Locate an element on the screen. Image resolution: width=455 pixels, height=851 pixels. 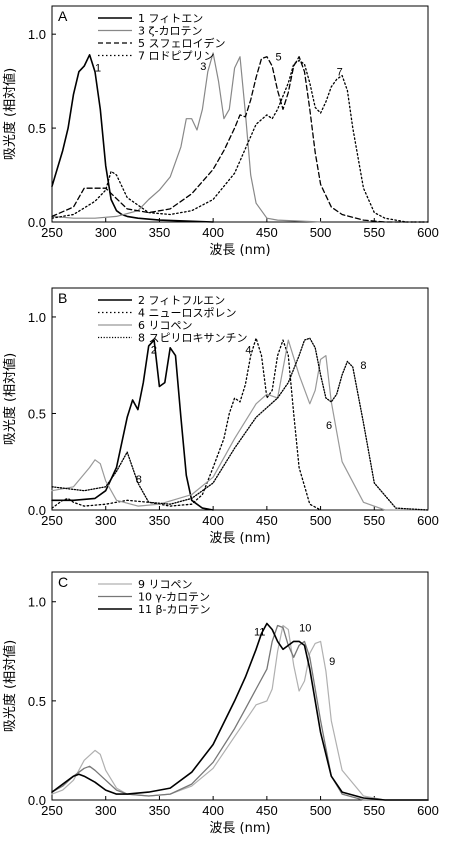
curve-annotation: 5 is located at coordinates (278, 57).